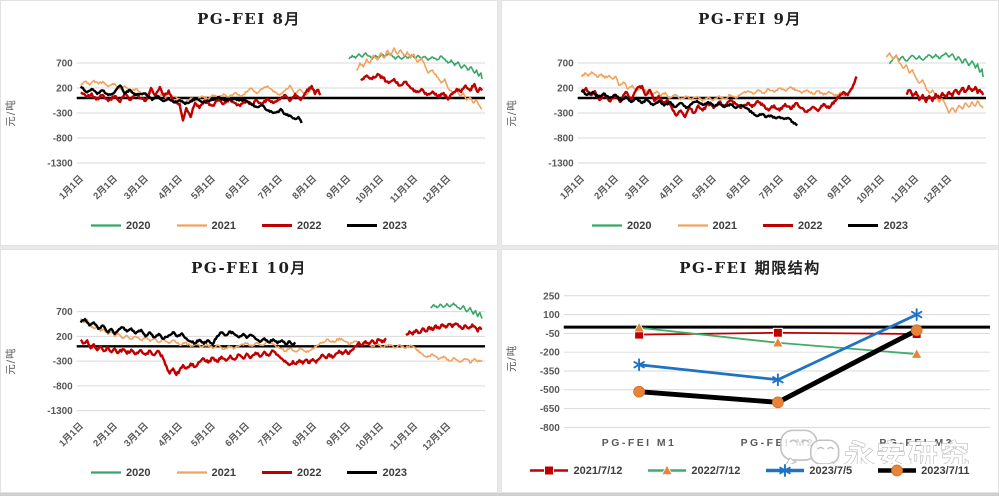 This screenshot has height=496, width=999. What do you see at coordinates (639, 391) in the screenshot?
I see `circle-marker` at bounding box center [639, 391].